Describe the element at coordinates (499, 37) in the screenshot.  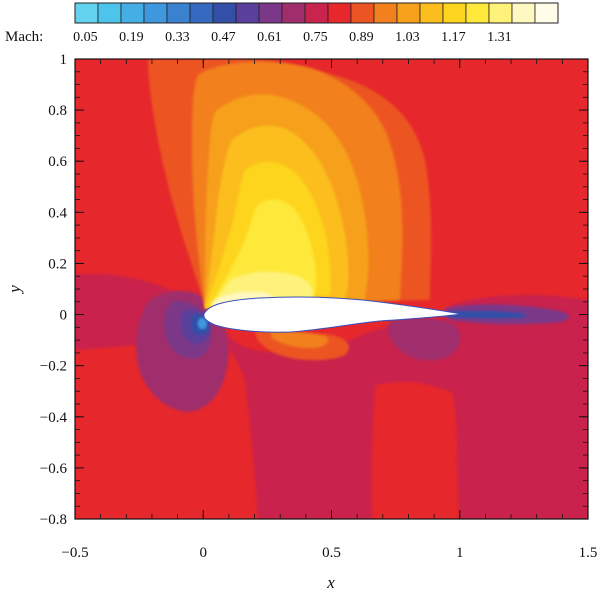
I see `colorbar-tick-label: 1.31` at that location.